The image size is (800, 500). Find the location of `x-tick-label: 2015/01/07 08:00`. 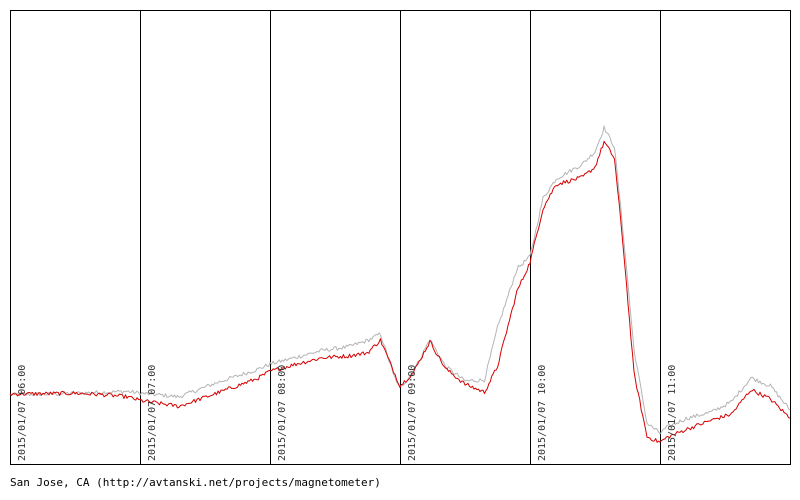

x-tick-label: 2015/01/07 08:00 is located at coordinates (282, 413).